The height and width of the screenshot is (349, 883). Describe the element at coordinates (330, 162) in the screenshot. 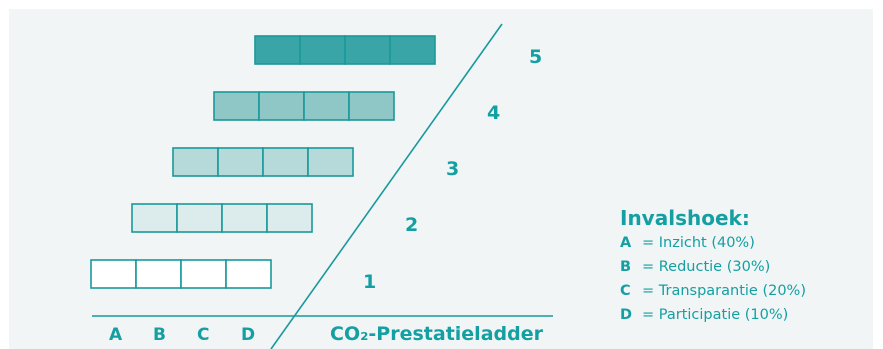

I see `level-3-cell-d` at that location.